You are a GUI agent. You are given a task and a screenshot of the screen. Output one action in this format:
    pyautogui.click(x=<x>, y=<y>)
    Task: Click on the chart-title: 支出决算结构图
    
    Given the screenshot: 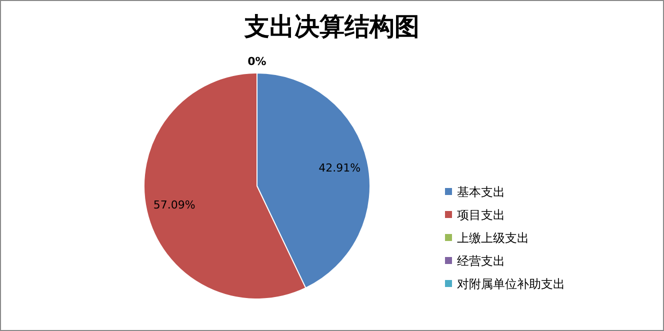 What is the action you would take?
    pyautogui.click(x=332, y=26)
    